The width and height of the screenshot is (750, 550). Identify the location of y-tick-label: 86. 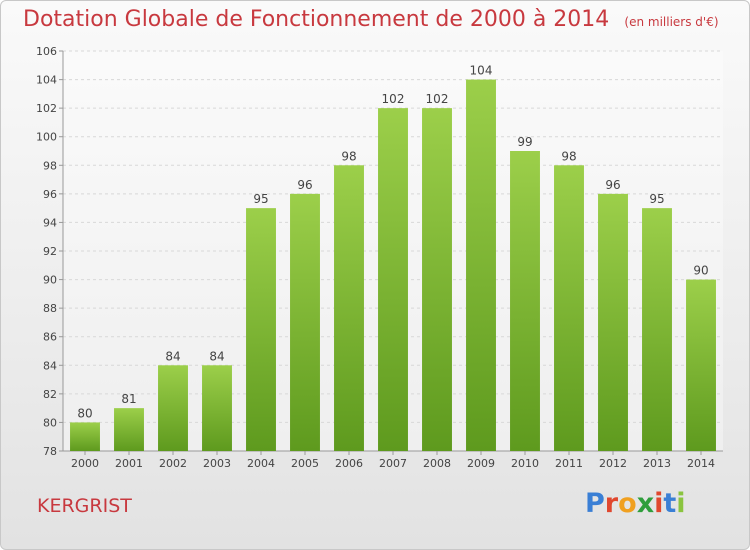
(50, 337).